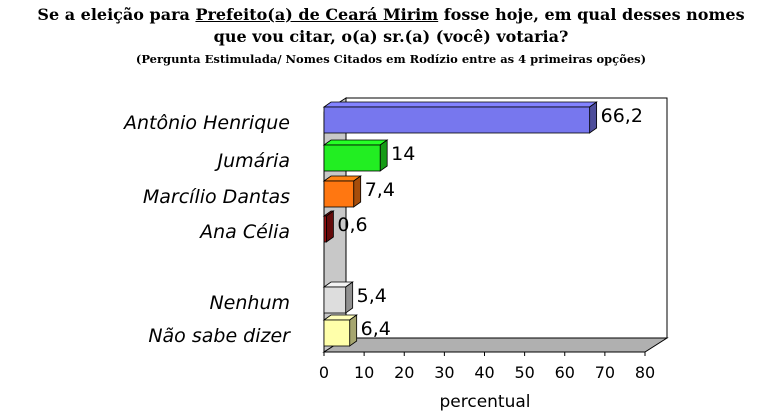 This screenshot has height=414, width=782. What do you see at coordinates (244, 232) in the screenshot?
I see `category-label-3: Ana Célia` at bounding box center [244, 232].